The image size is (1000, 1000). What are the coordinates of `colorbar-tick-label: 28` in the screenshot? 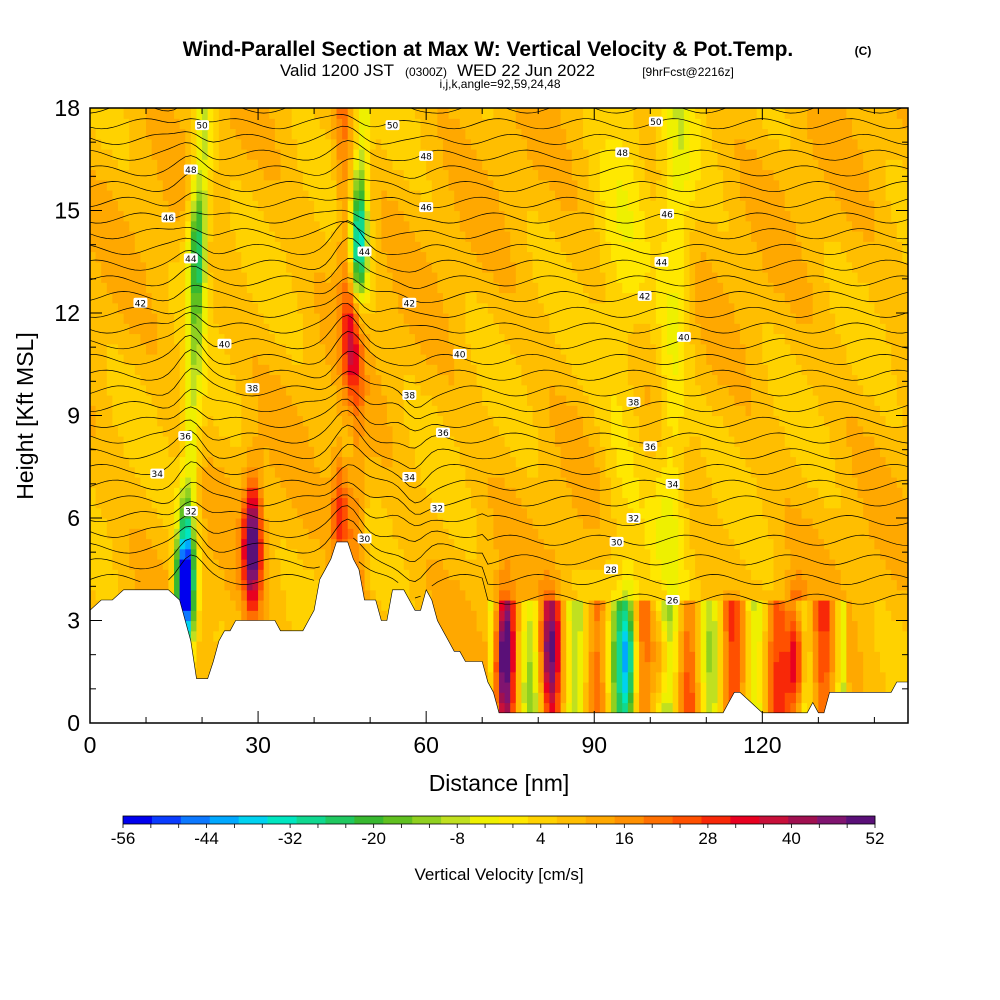 It's located at (707, 838).